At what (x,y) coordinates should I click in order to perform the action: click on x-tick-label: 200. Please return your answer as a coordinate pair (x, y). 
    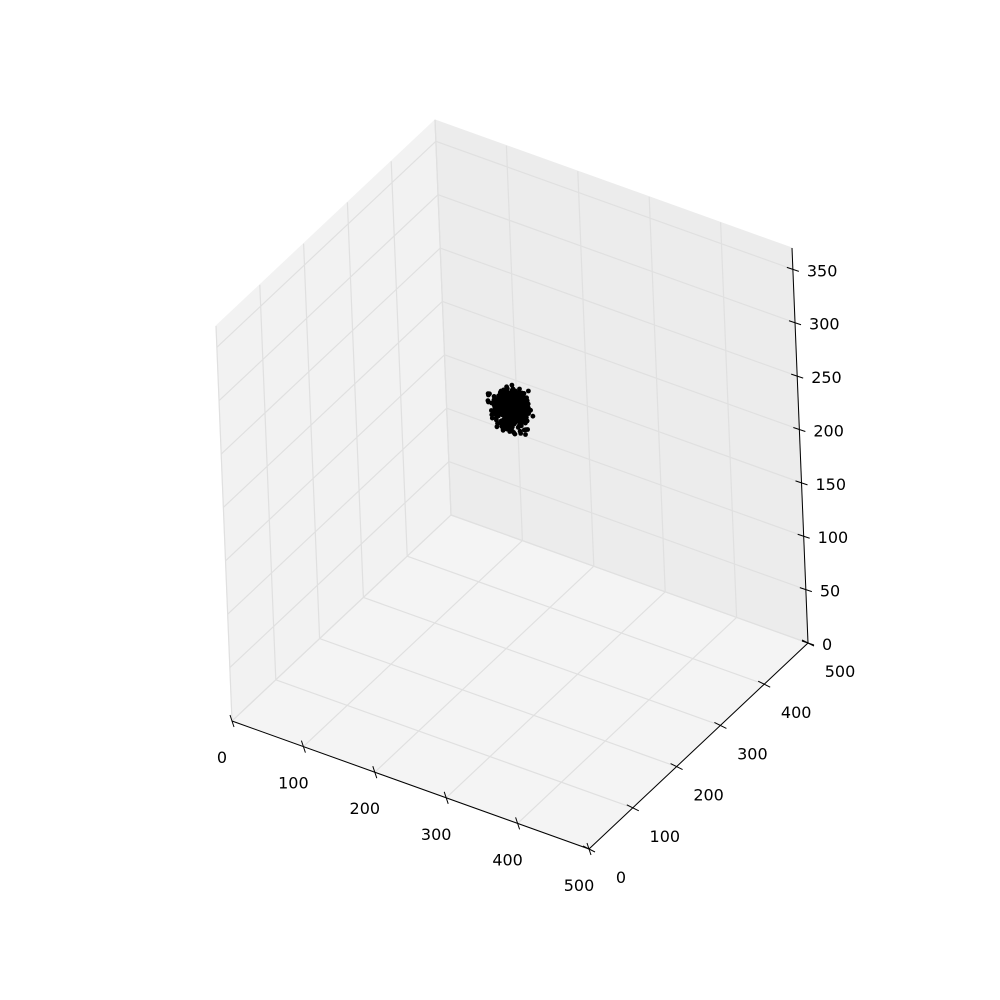
    Looking at the image, I should click on (365, 808).